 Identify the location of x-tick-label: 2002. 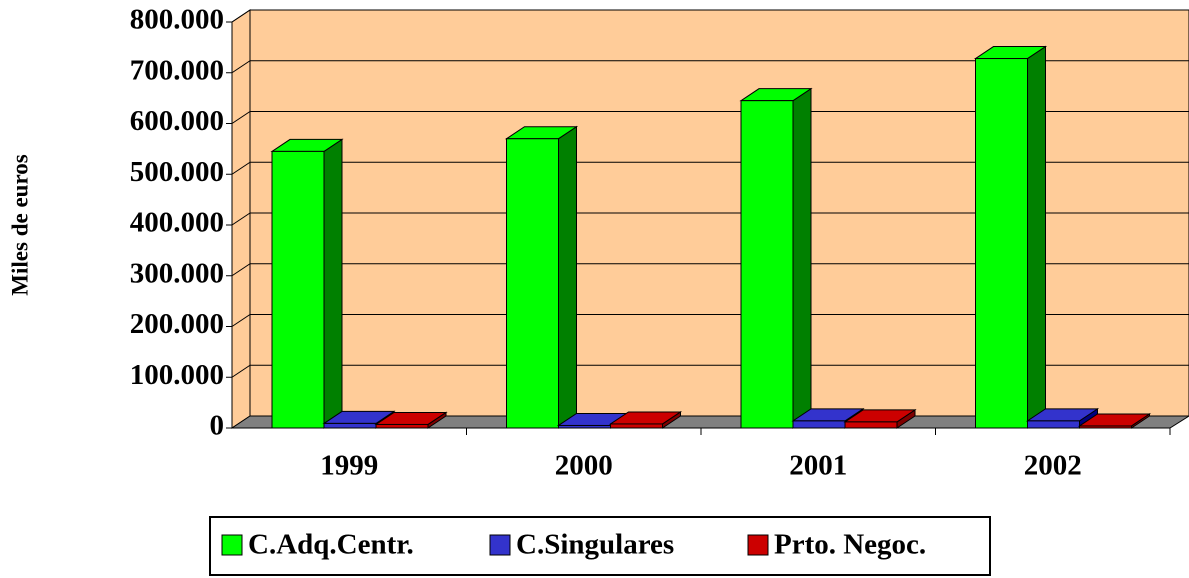
(1053, 466).